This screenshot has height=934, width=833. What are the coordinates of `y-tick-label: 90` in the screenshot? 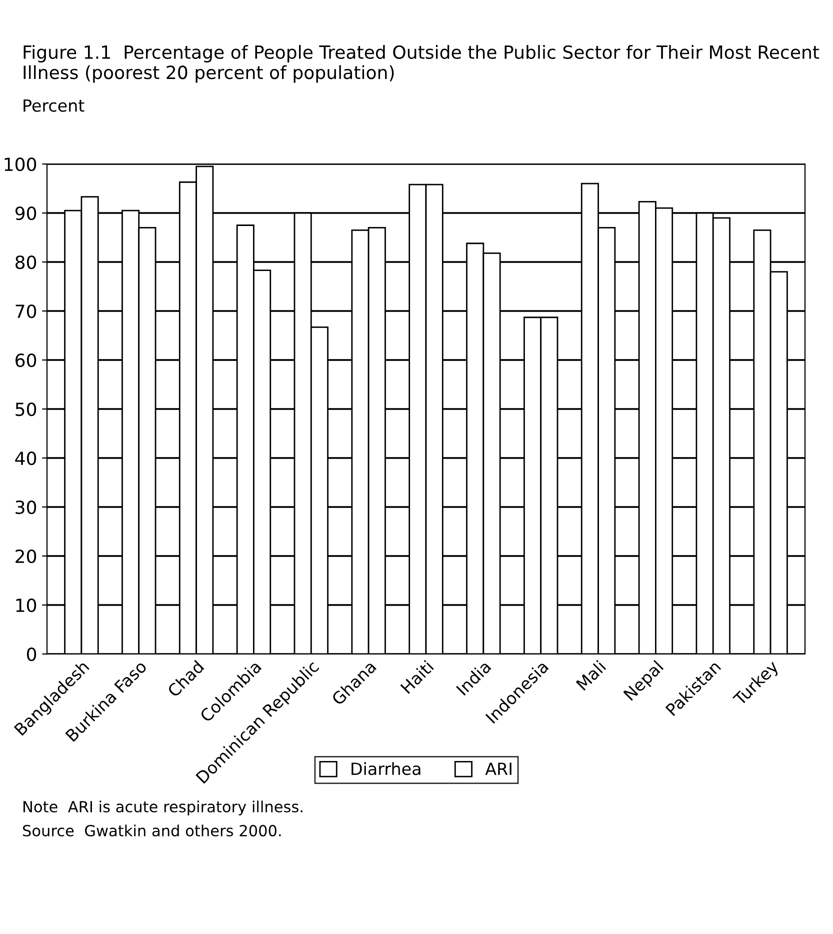 It's located at (25, 213).